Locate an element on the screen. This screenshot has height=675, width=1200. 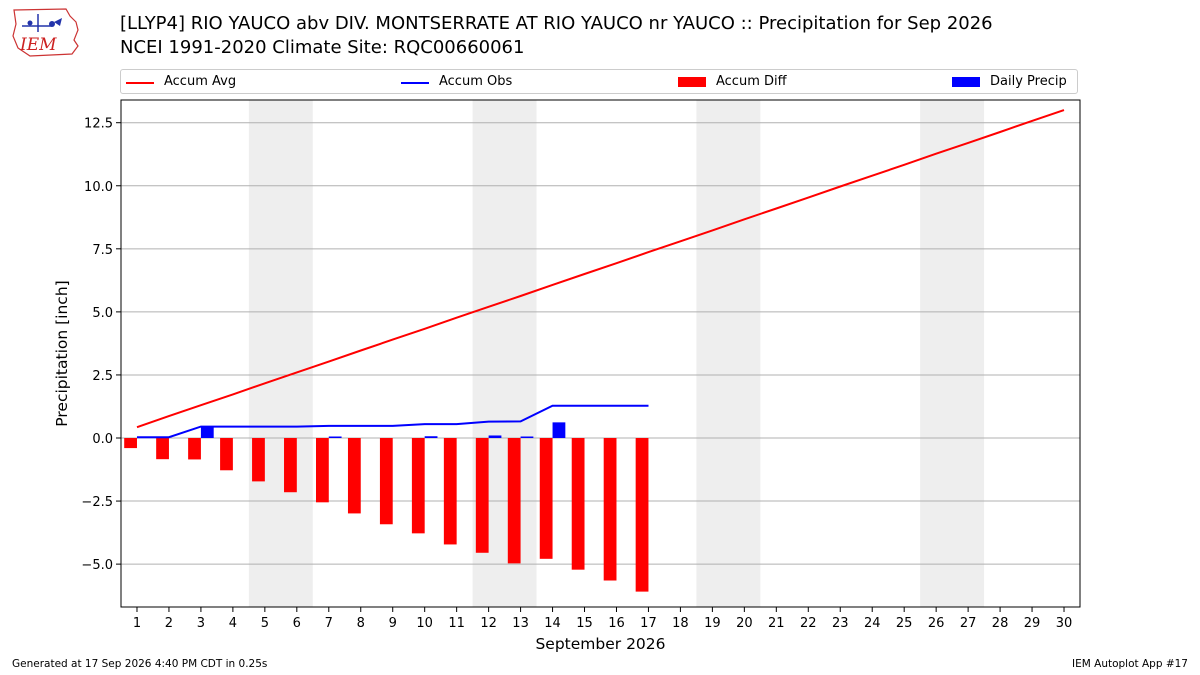
y-tick-label: 12.5 is located at coordinates (98, 124).